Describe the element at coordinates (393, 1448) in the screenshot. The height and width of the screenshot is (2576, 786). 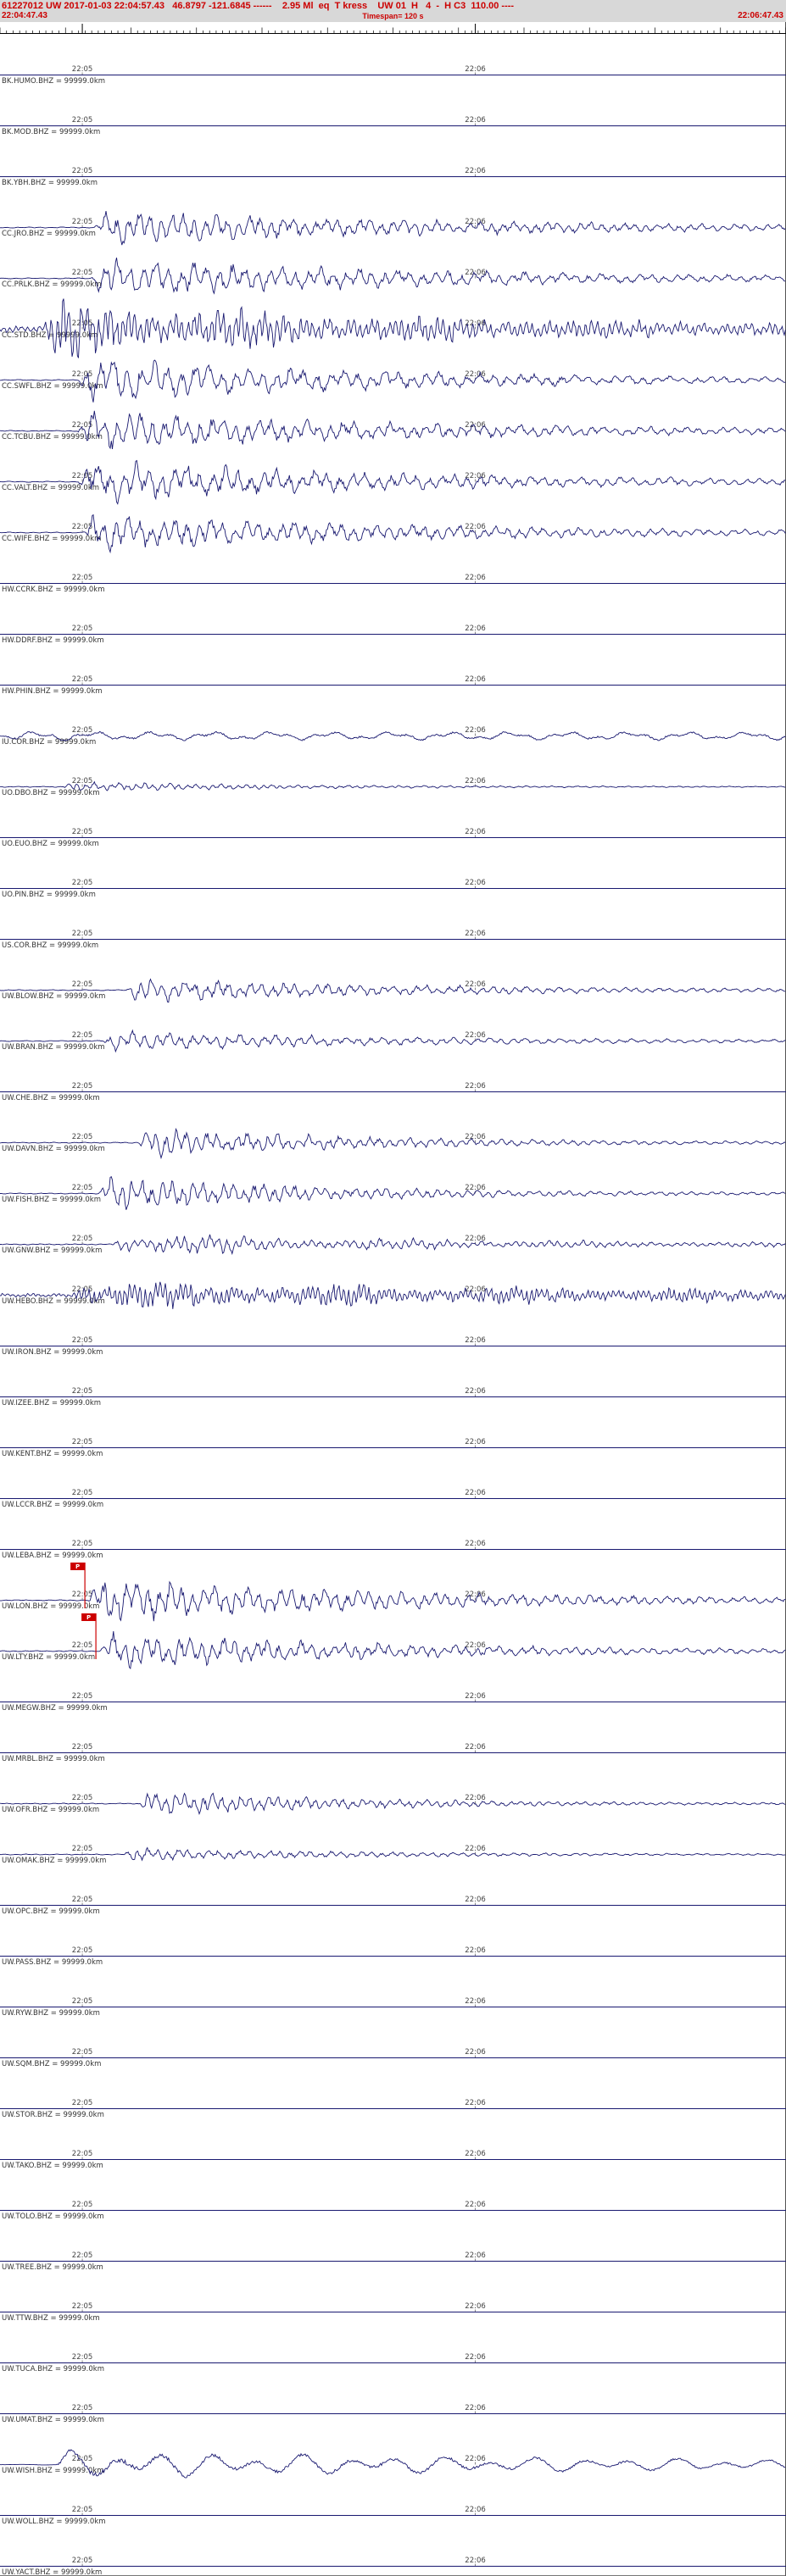
I see `trace-row: 22:05 22:06 UW.KENT.BHZ = 99999.0km` at that location.